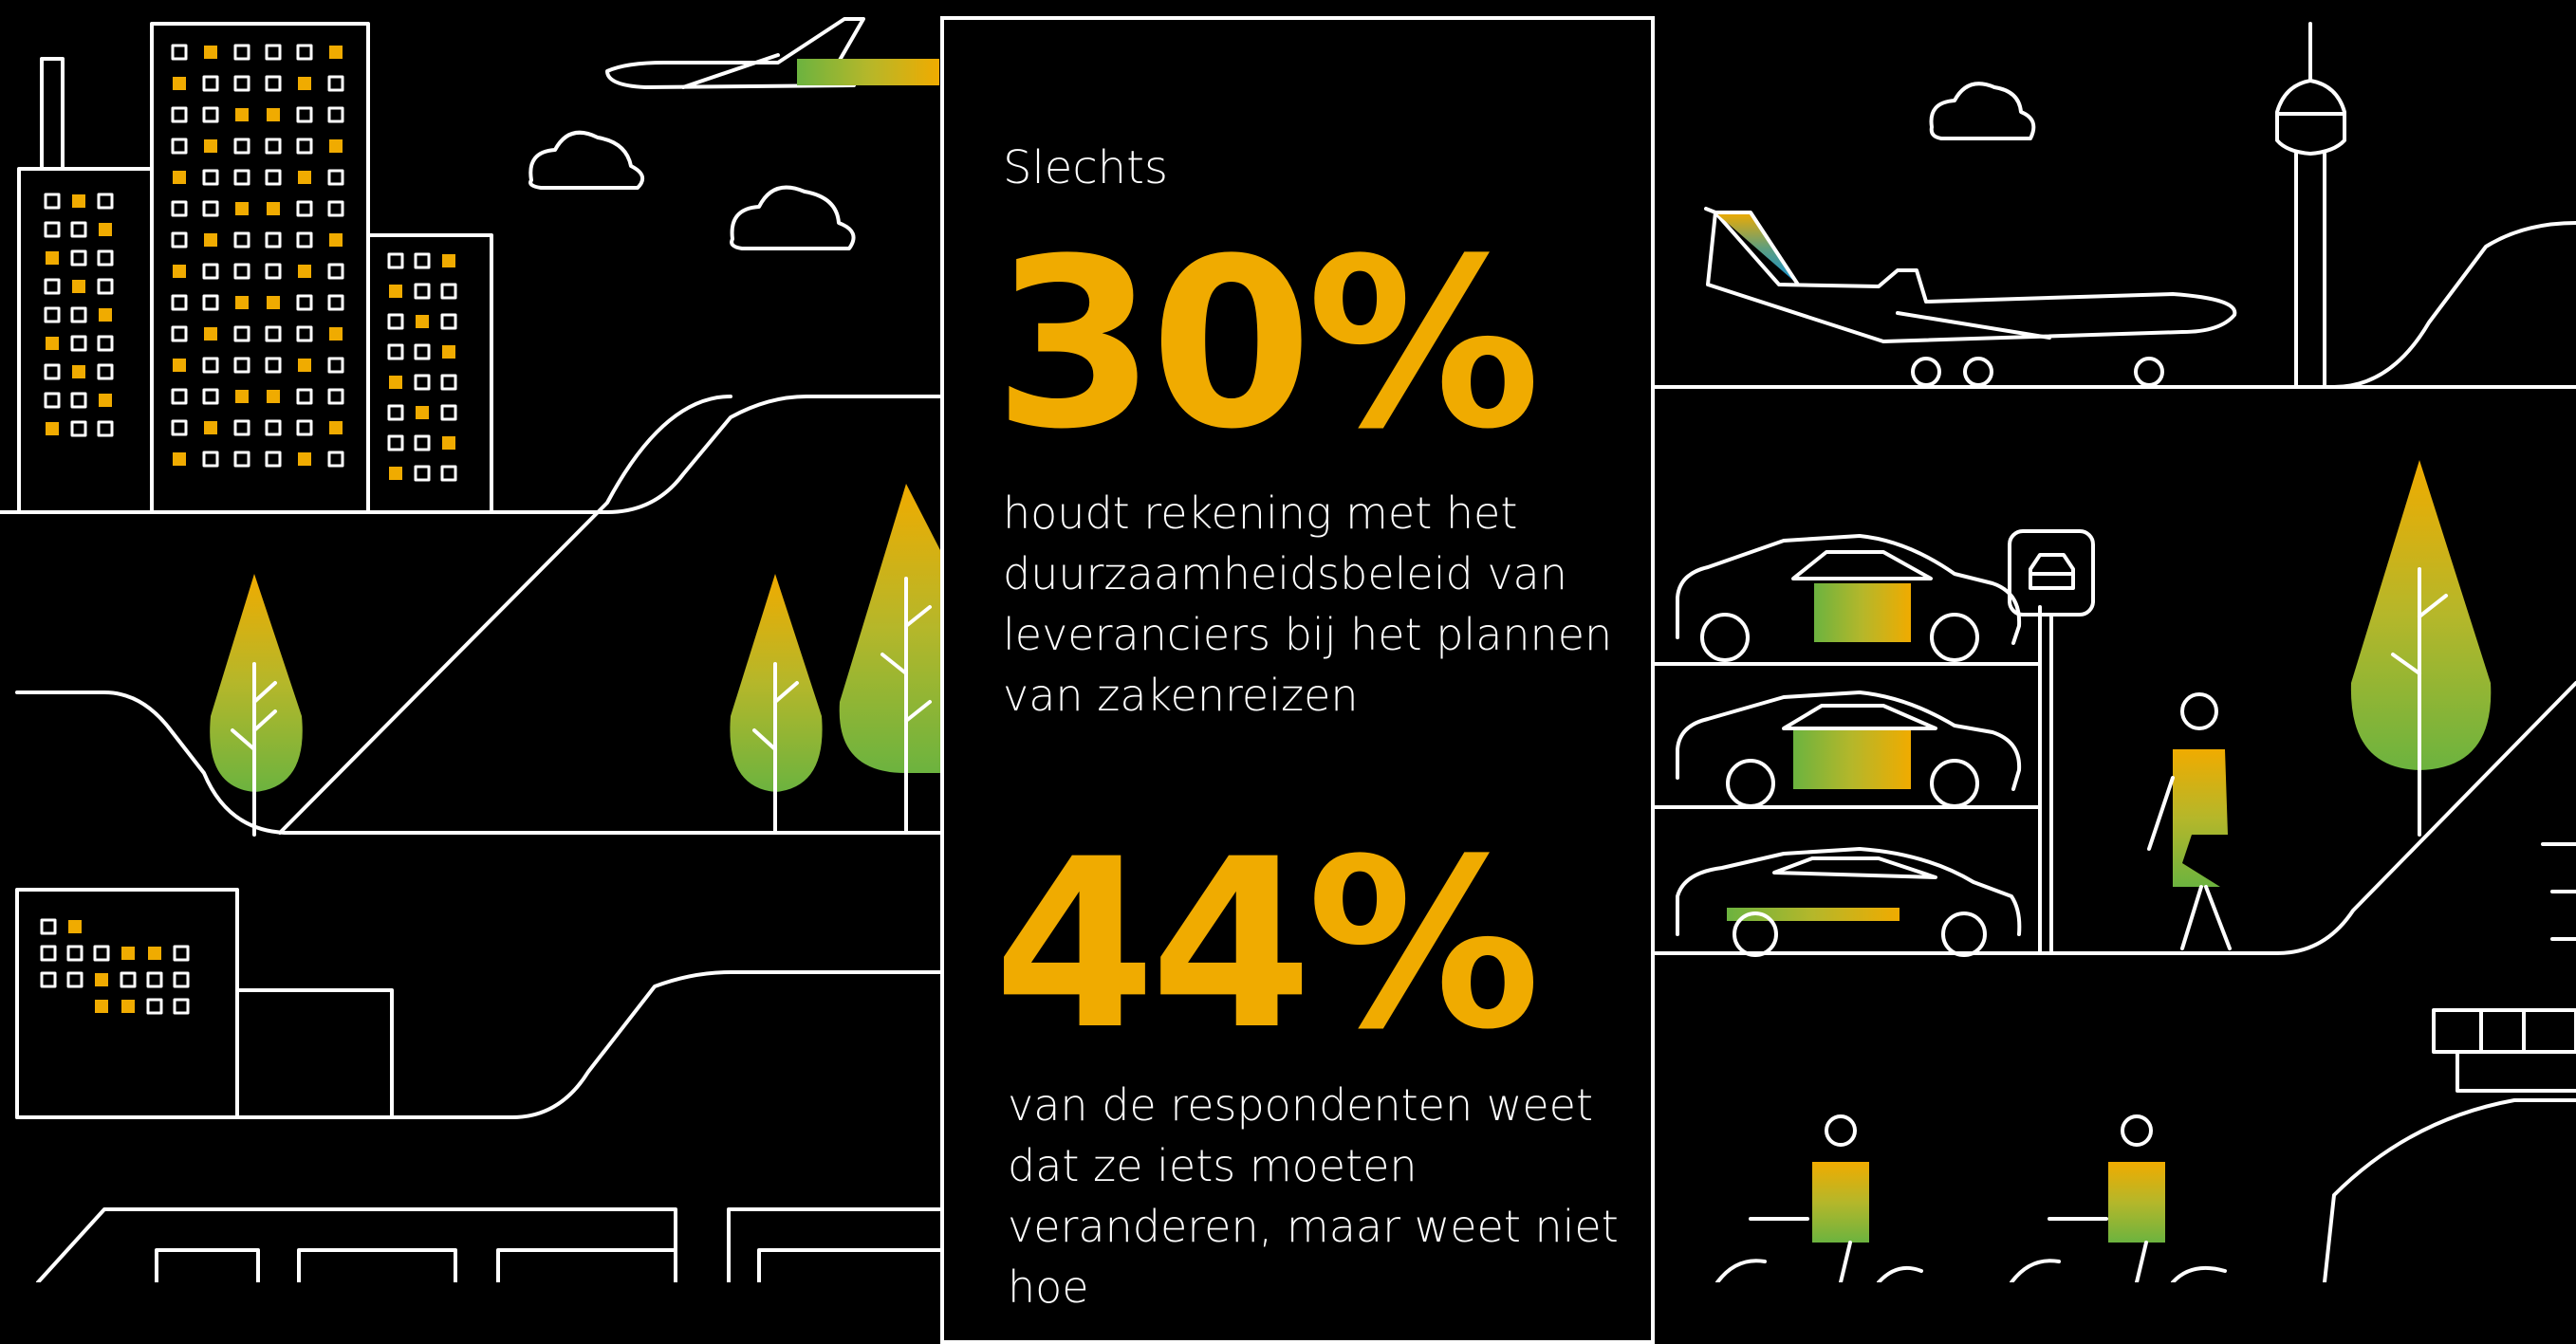 This screenshot has width=2576, height=1344. I want to click on parking-sign-icon, so click(2051, 742).